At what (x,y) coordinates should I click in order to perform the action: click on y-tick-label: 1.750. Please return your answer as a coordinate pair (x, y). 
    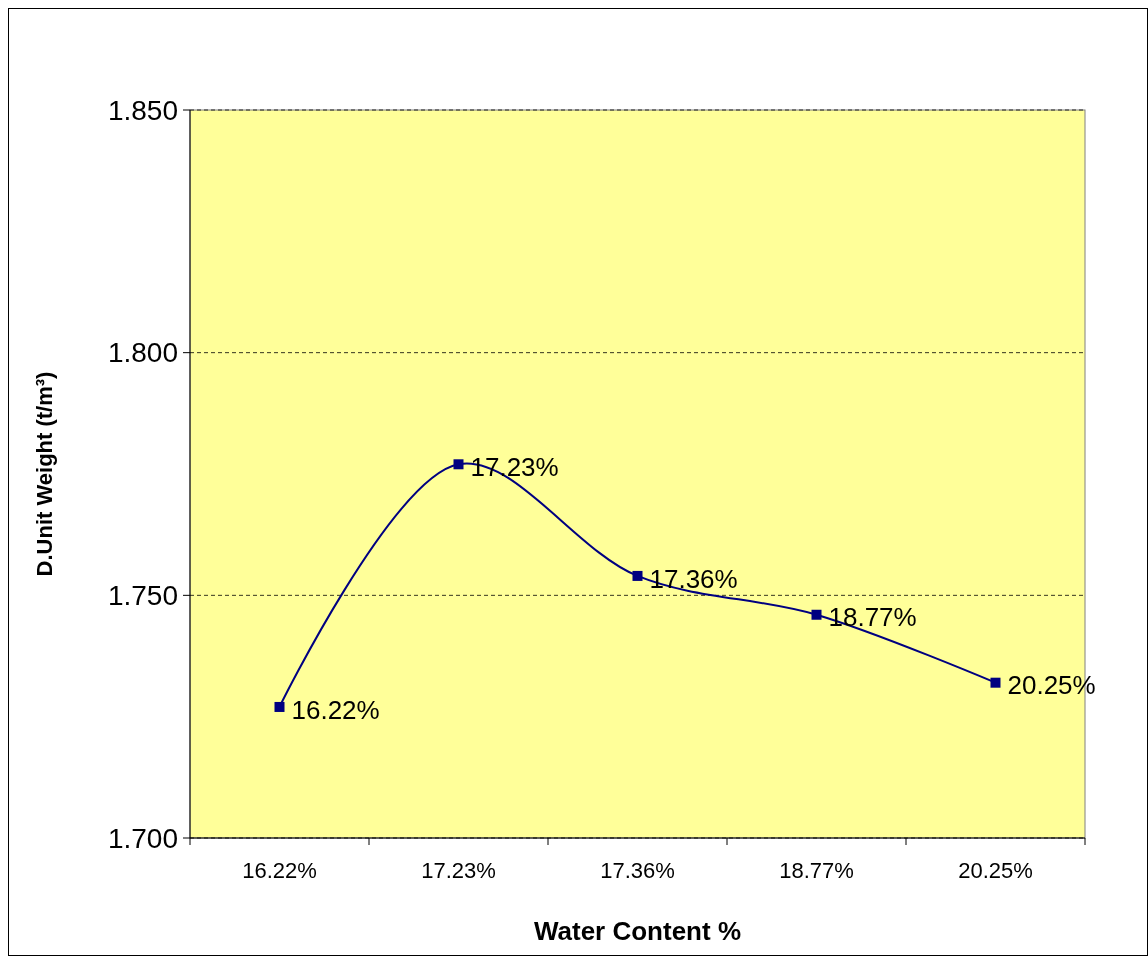
    Looking at the image, I should click on (142, 596).